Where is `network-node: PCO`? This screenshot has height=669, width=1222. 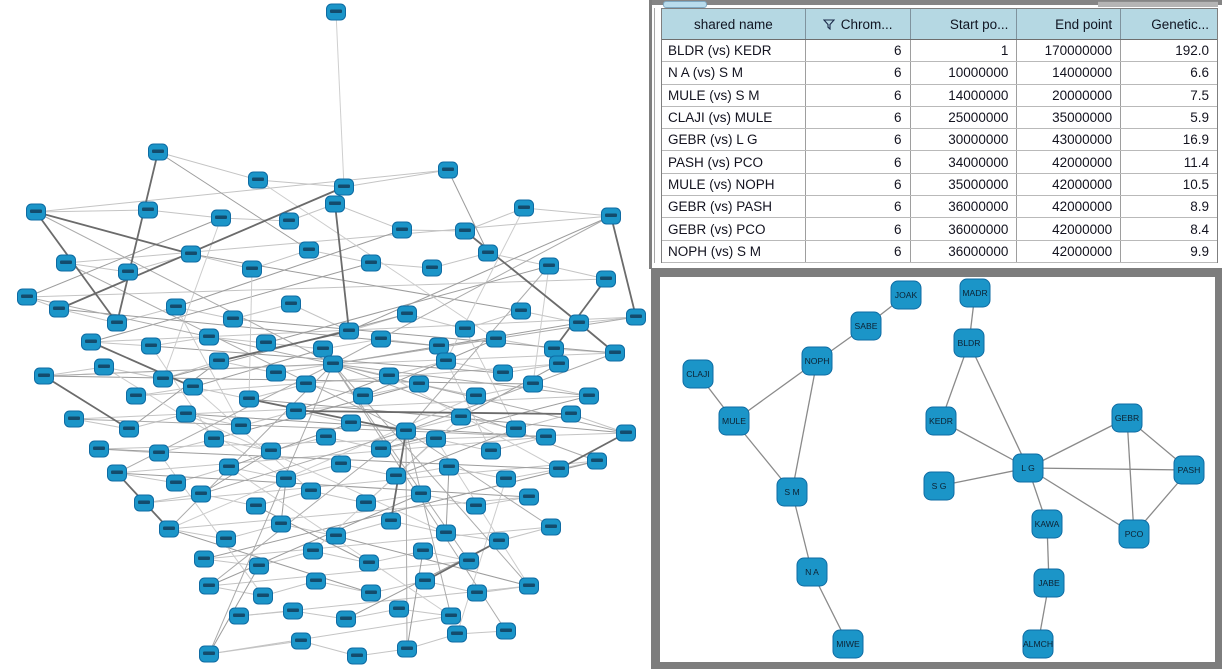 network-node: PCO is located at coordinates (1134, 534).